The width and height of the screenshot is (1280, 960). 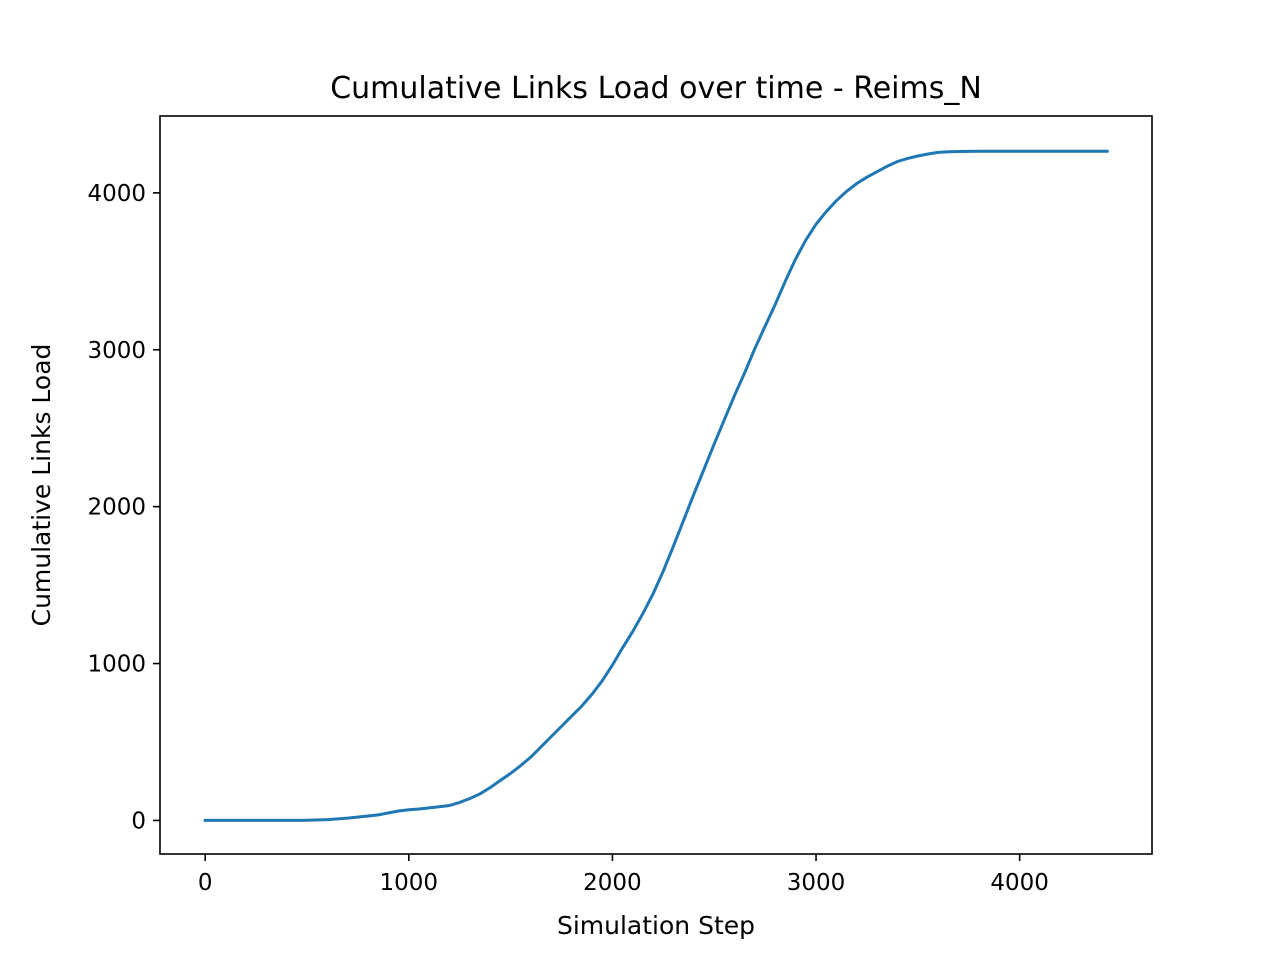 What do you see at coordinates (816, 883) in the screenshot?
I see `x-tick-label: 3000` at bounding box center [816, 883].